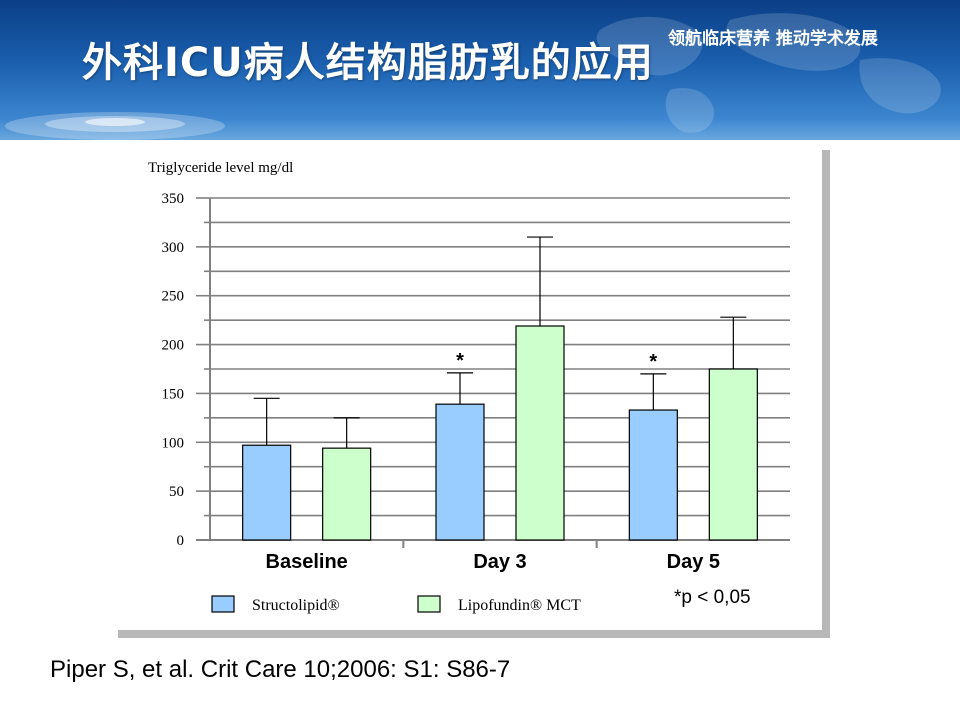 The height and width of the screenshot is (720, 960). I want to click on y-tick-label: 250, so click(173, 297).